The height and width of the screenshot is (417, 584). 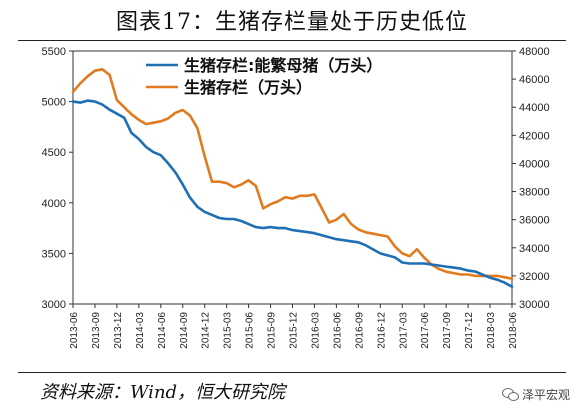 What do you see at coordinates (534, 80) in the screenshot?
I see `right-tick-label: 46000` at bounding box center [534, 80].